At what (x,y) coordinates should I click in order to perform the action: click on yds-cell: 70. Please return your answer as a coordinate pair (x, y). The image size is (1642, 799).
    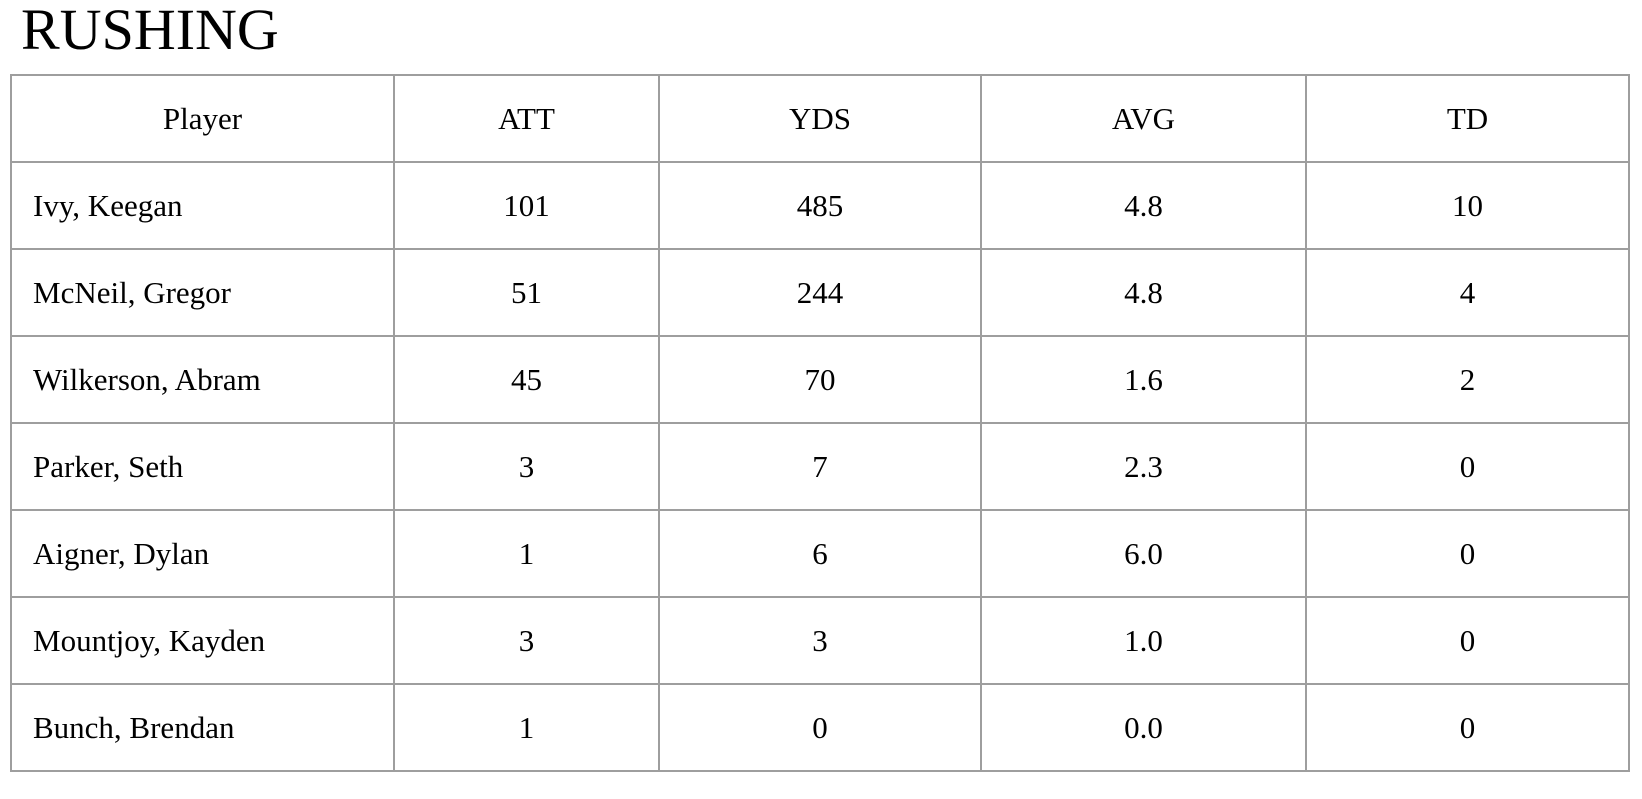
    Looking at the image, I should click on (820, 379).